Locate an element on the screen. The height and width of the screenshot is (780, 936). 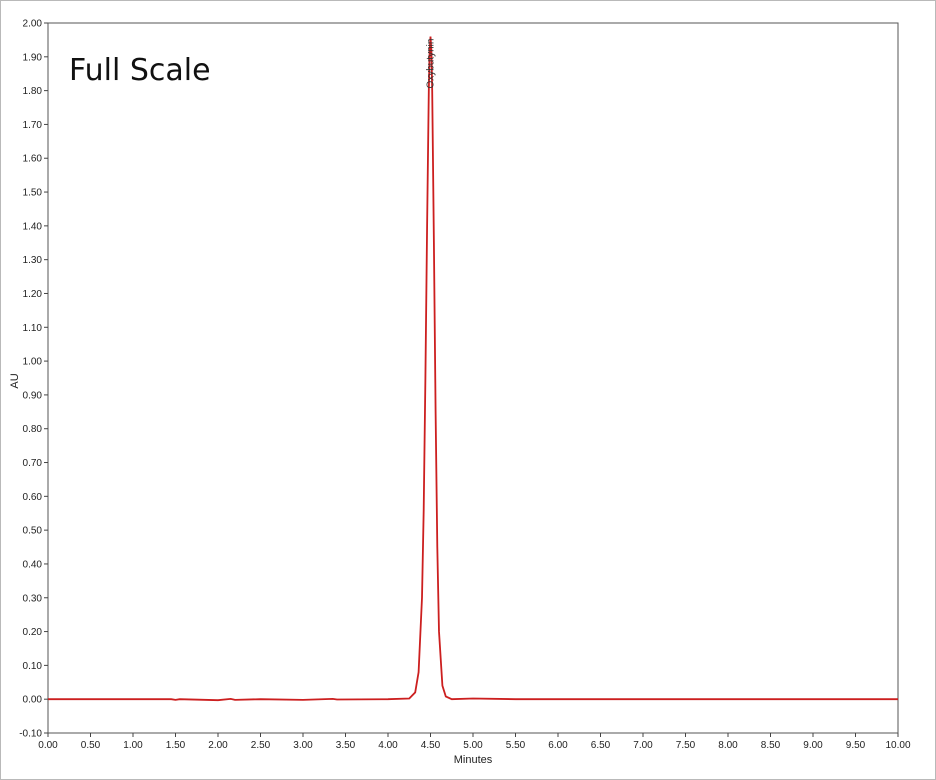
x-tick-label: 4.50 is located at coordinates (431, 745).